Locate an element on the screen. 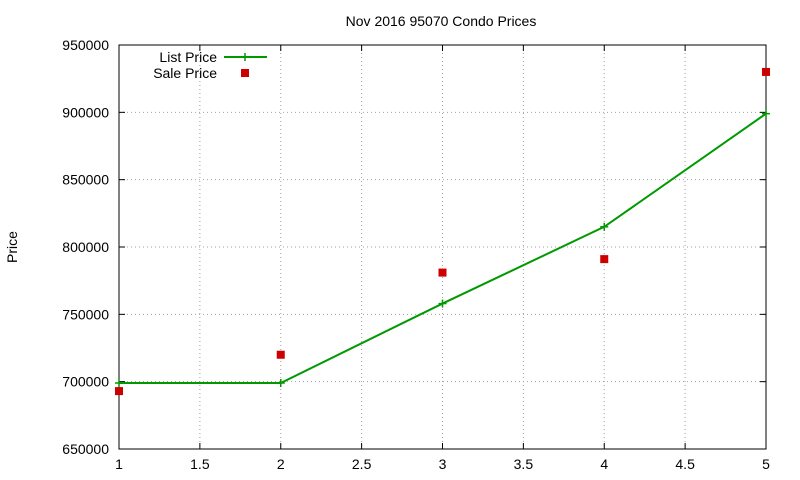 Image resolution: width=800 pixels, height=480 pixels. y-tick-label: 750000 is located at coordinates (85, 314).